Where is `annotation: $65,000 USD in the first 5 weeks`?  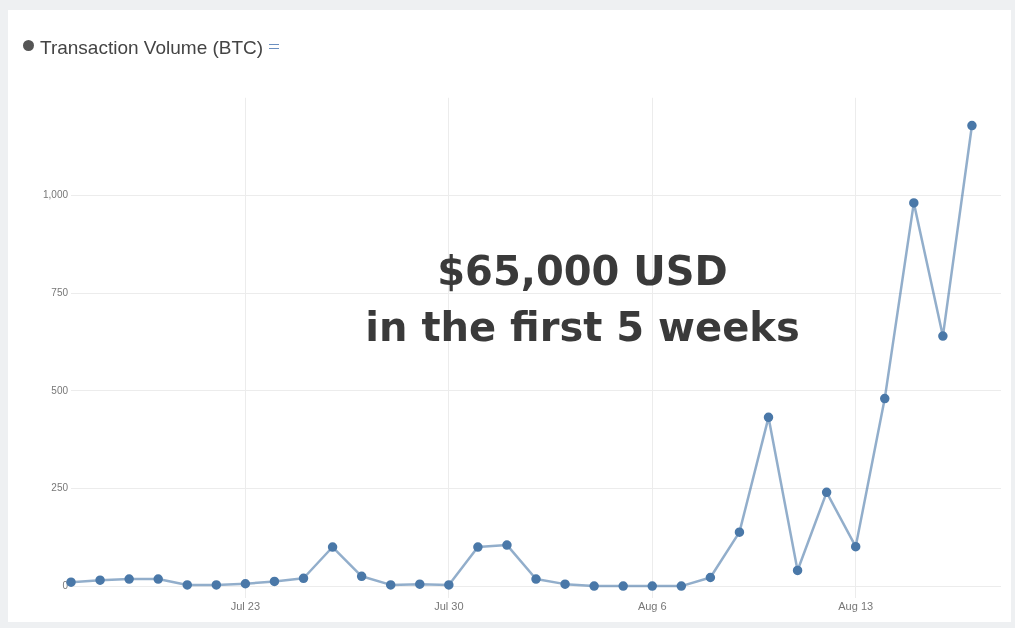
annotation: $65,000 USD in the first 5 weeks is located at coordinates (582, 299).